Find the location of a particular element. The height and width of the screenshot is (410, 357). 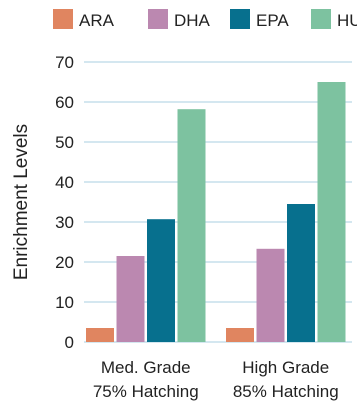

x-category-label: Med. Grade is located at coordinates (146, 367).